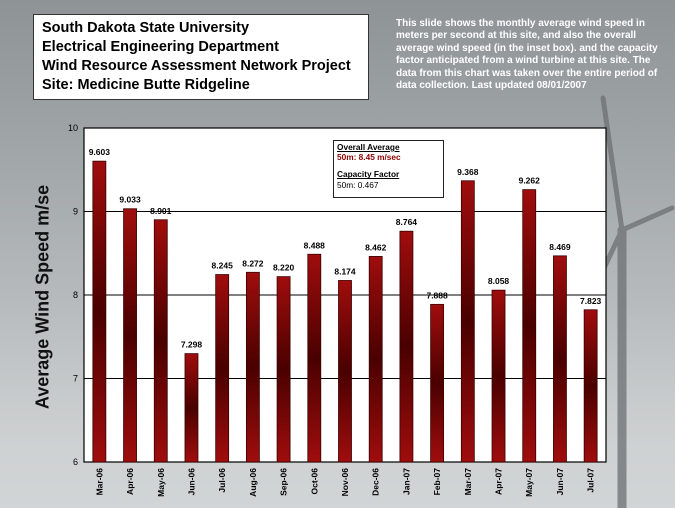 This screenshot has height=508, width=675. What do you see at coordinates (253, 263) in the screenshot?
I see `data-label: 8.272` at bounding box center [253, 263].